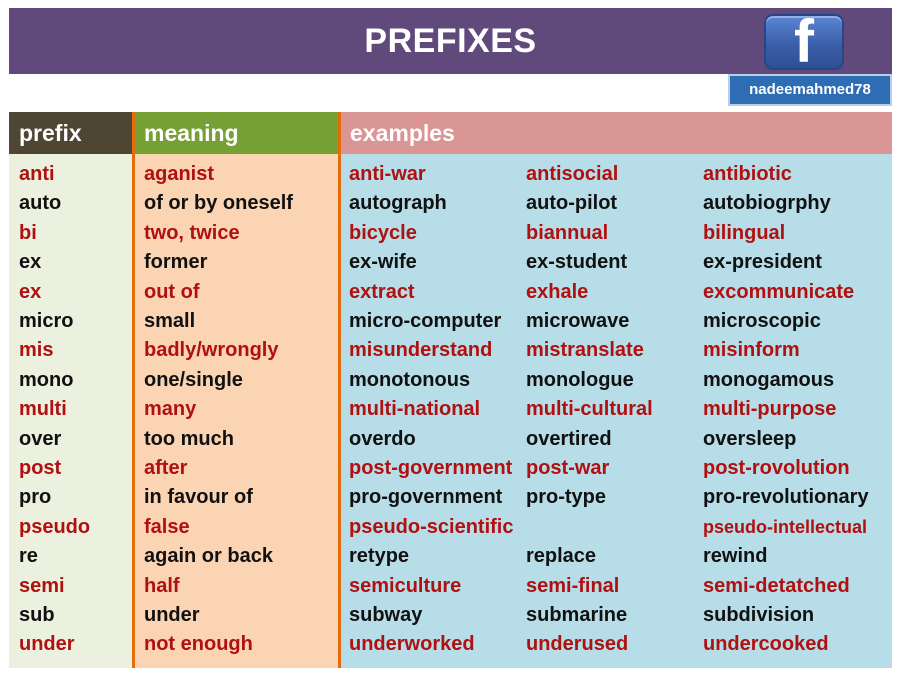 The image size is (899, 676). Describe the element at coordinates (192, 232) in the screenshot. I see `meaning-cell: two, twice` at that location.